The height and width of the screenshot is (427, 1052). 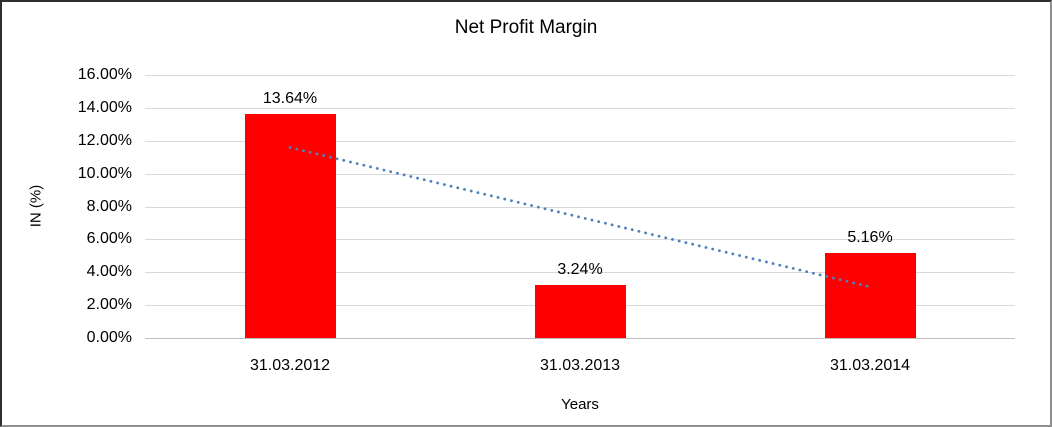 What do you see at coordinates (290, 225) in the screenshot?
I see `bar-31.03.2012` at bounding box center [290, 225].